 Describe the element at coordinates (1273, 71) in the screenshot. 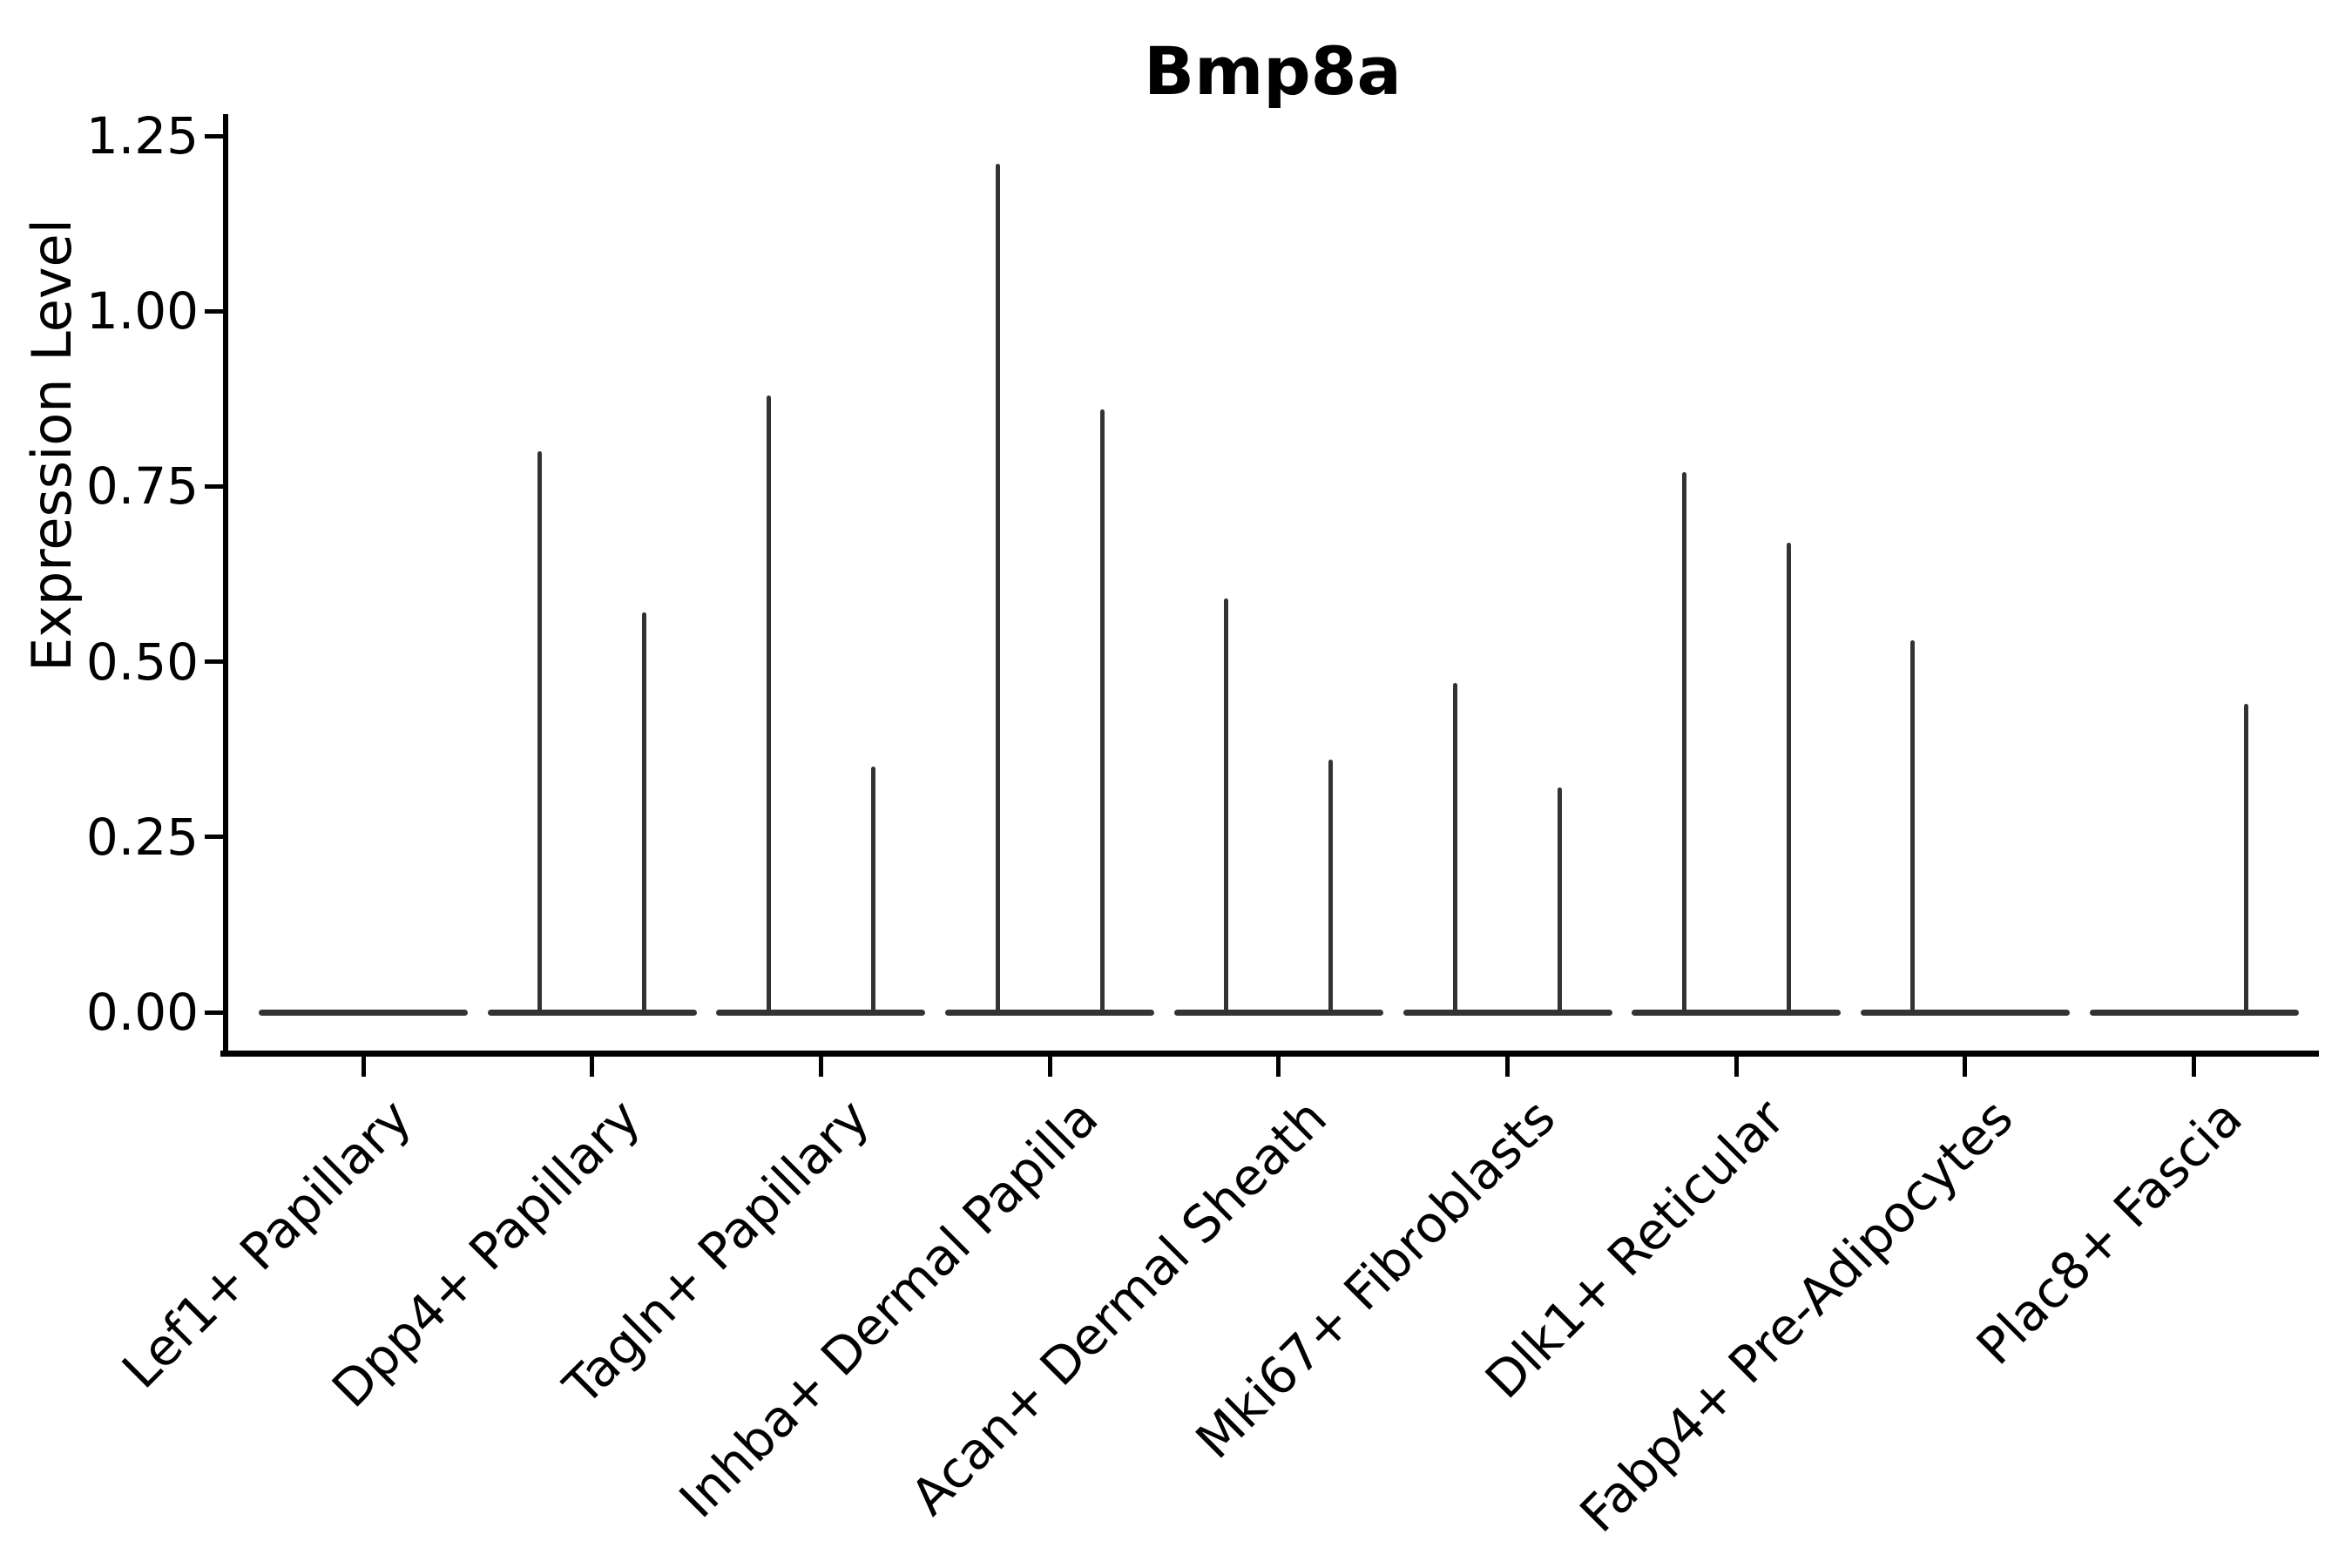

I see `plot-title: Bmp8a` at that location.